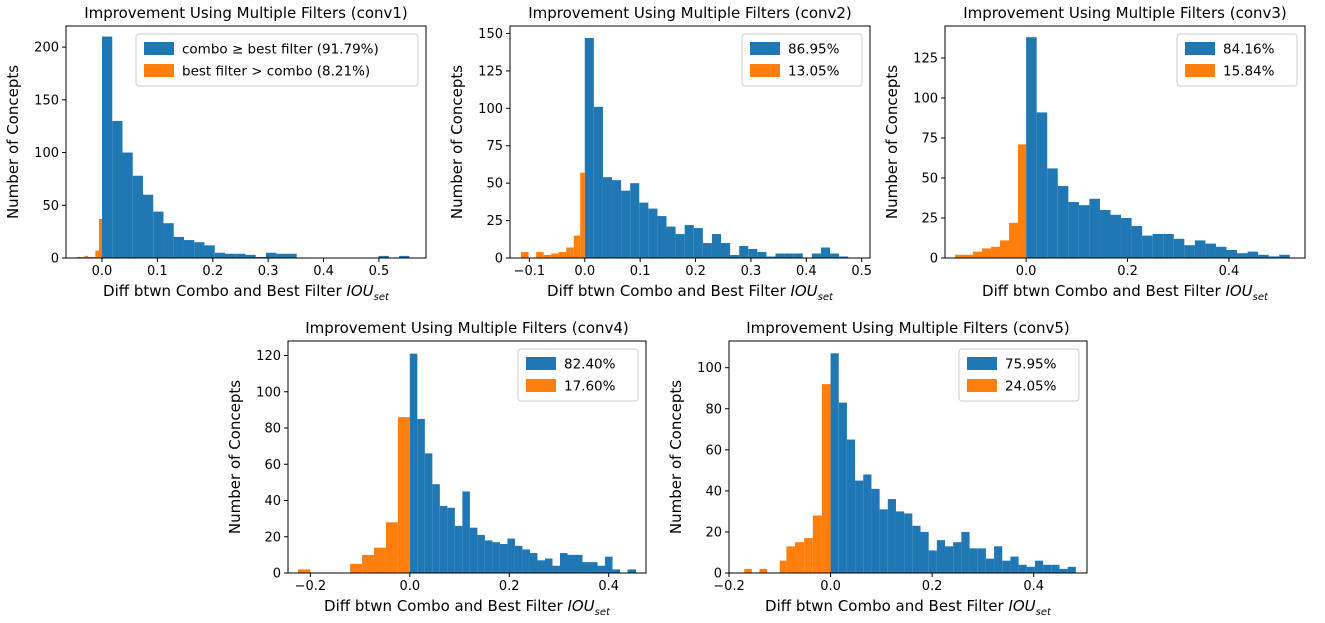  What do you see at coordinates (802, 60) in the screenshot?
I see `legend: 86.95% 13.05%` at bounding box center [802, 60].